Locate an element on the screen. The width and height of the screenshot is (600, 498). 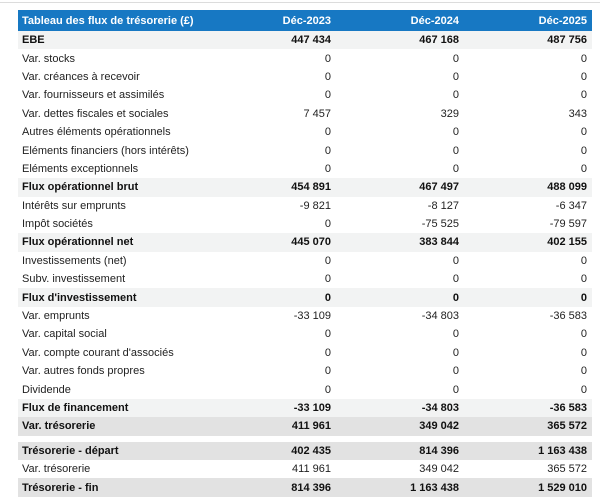
table-row: Var. emprunts -33 109 -34 803 -36 583 is located at coordinates (305, 316).